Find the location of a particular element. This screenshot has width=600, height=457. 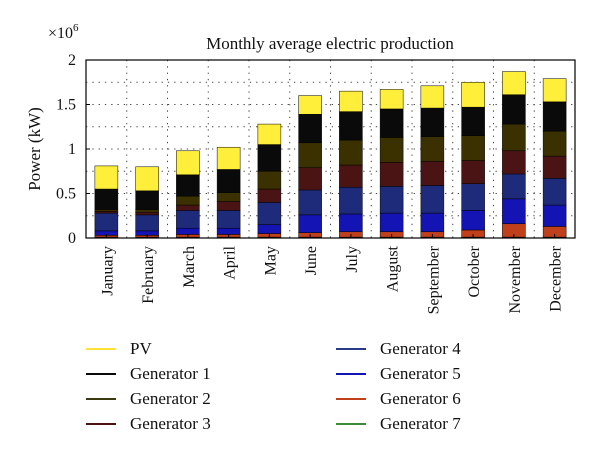

y-multiplier-base: ×10 is located at coordinates (60, 33).